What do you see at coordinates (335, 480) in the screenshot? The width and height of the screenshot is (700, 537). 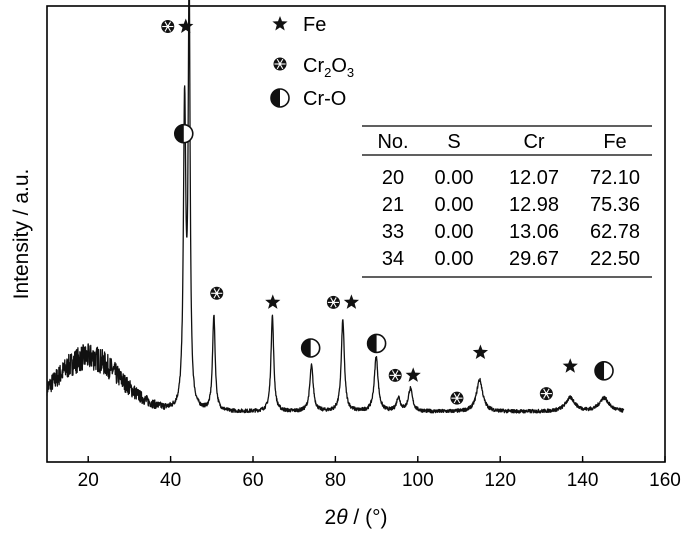 I see `x-tick-label: 80` at bounding box center [335, 480].